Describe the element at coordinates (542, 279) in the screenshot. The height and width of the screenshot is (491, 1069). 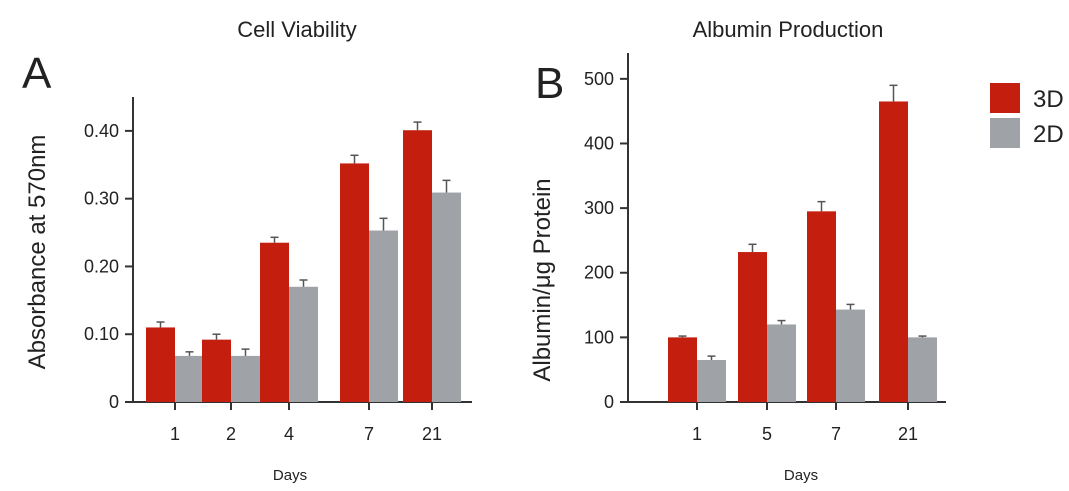
I see `y-axis-label-b: Albumin/μg Protein` at that location.